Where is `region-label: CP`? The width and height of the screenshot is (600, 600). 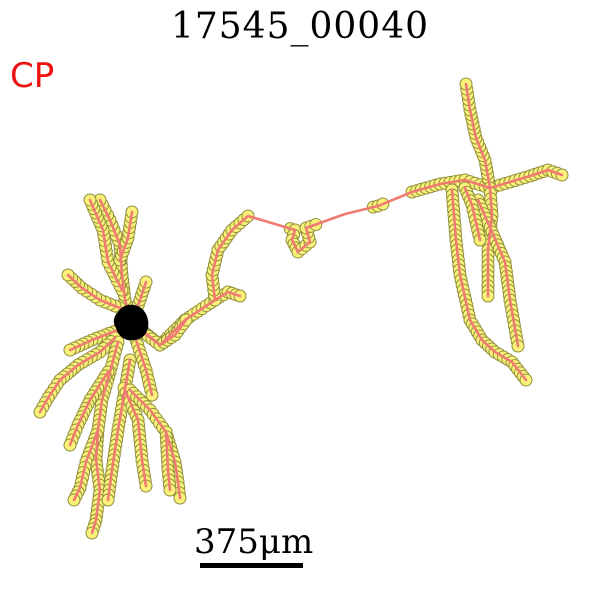
region-label: CP is located at coordinates (32, 76).